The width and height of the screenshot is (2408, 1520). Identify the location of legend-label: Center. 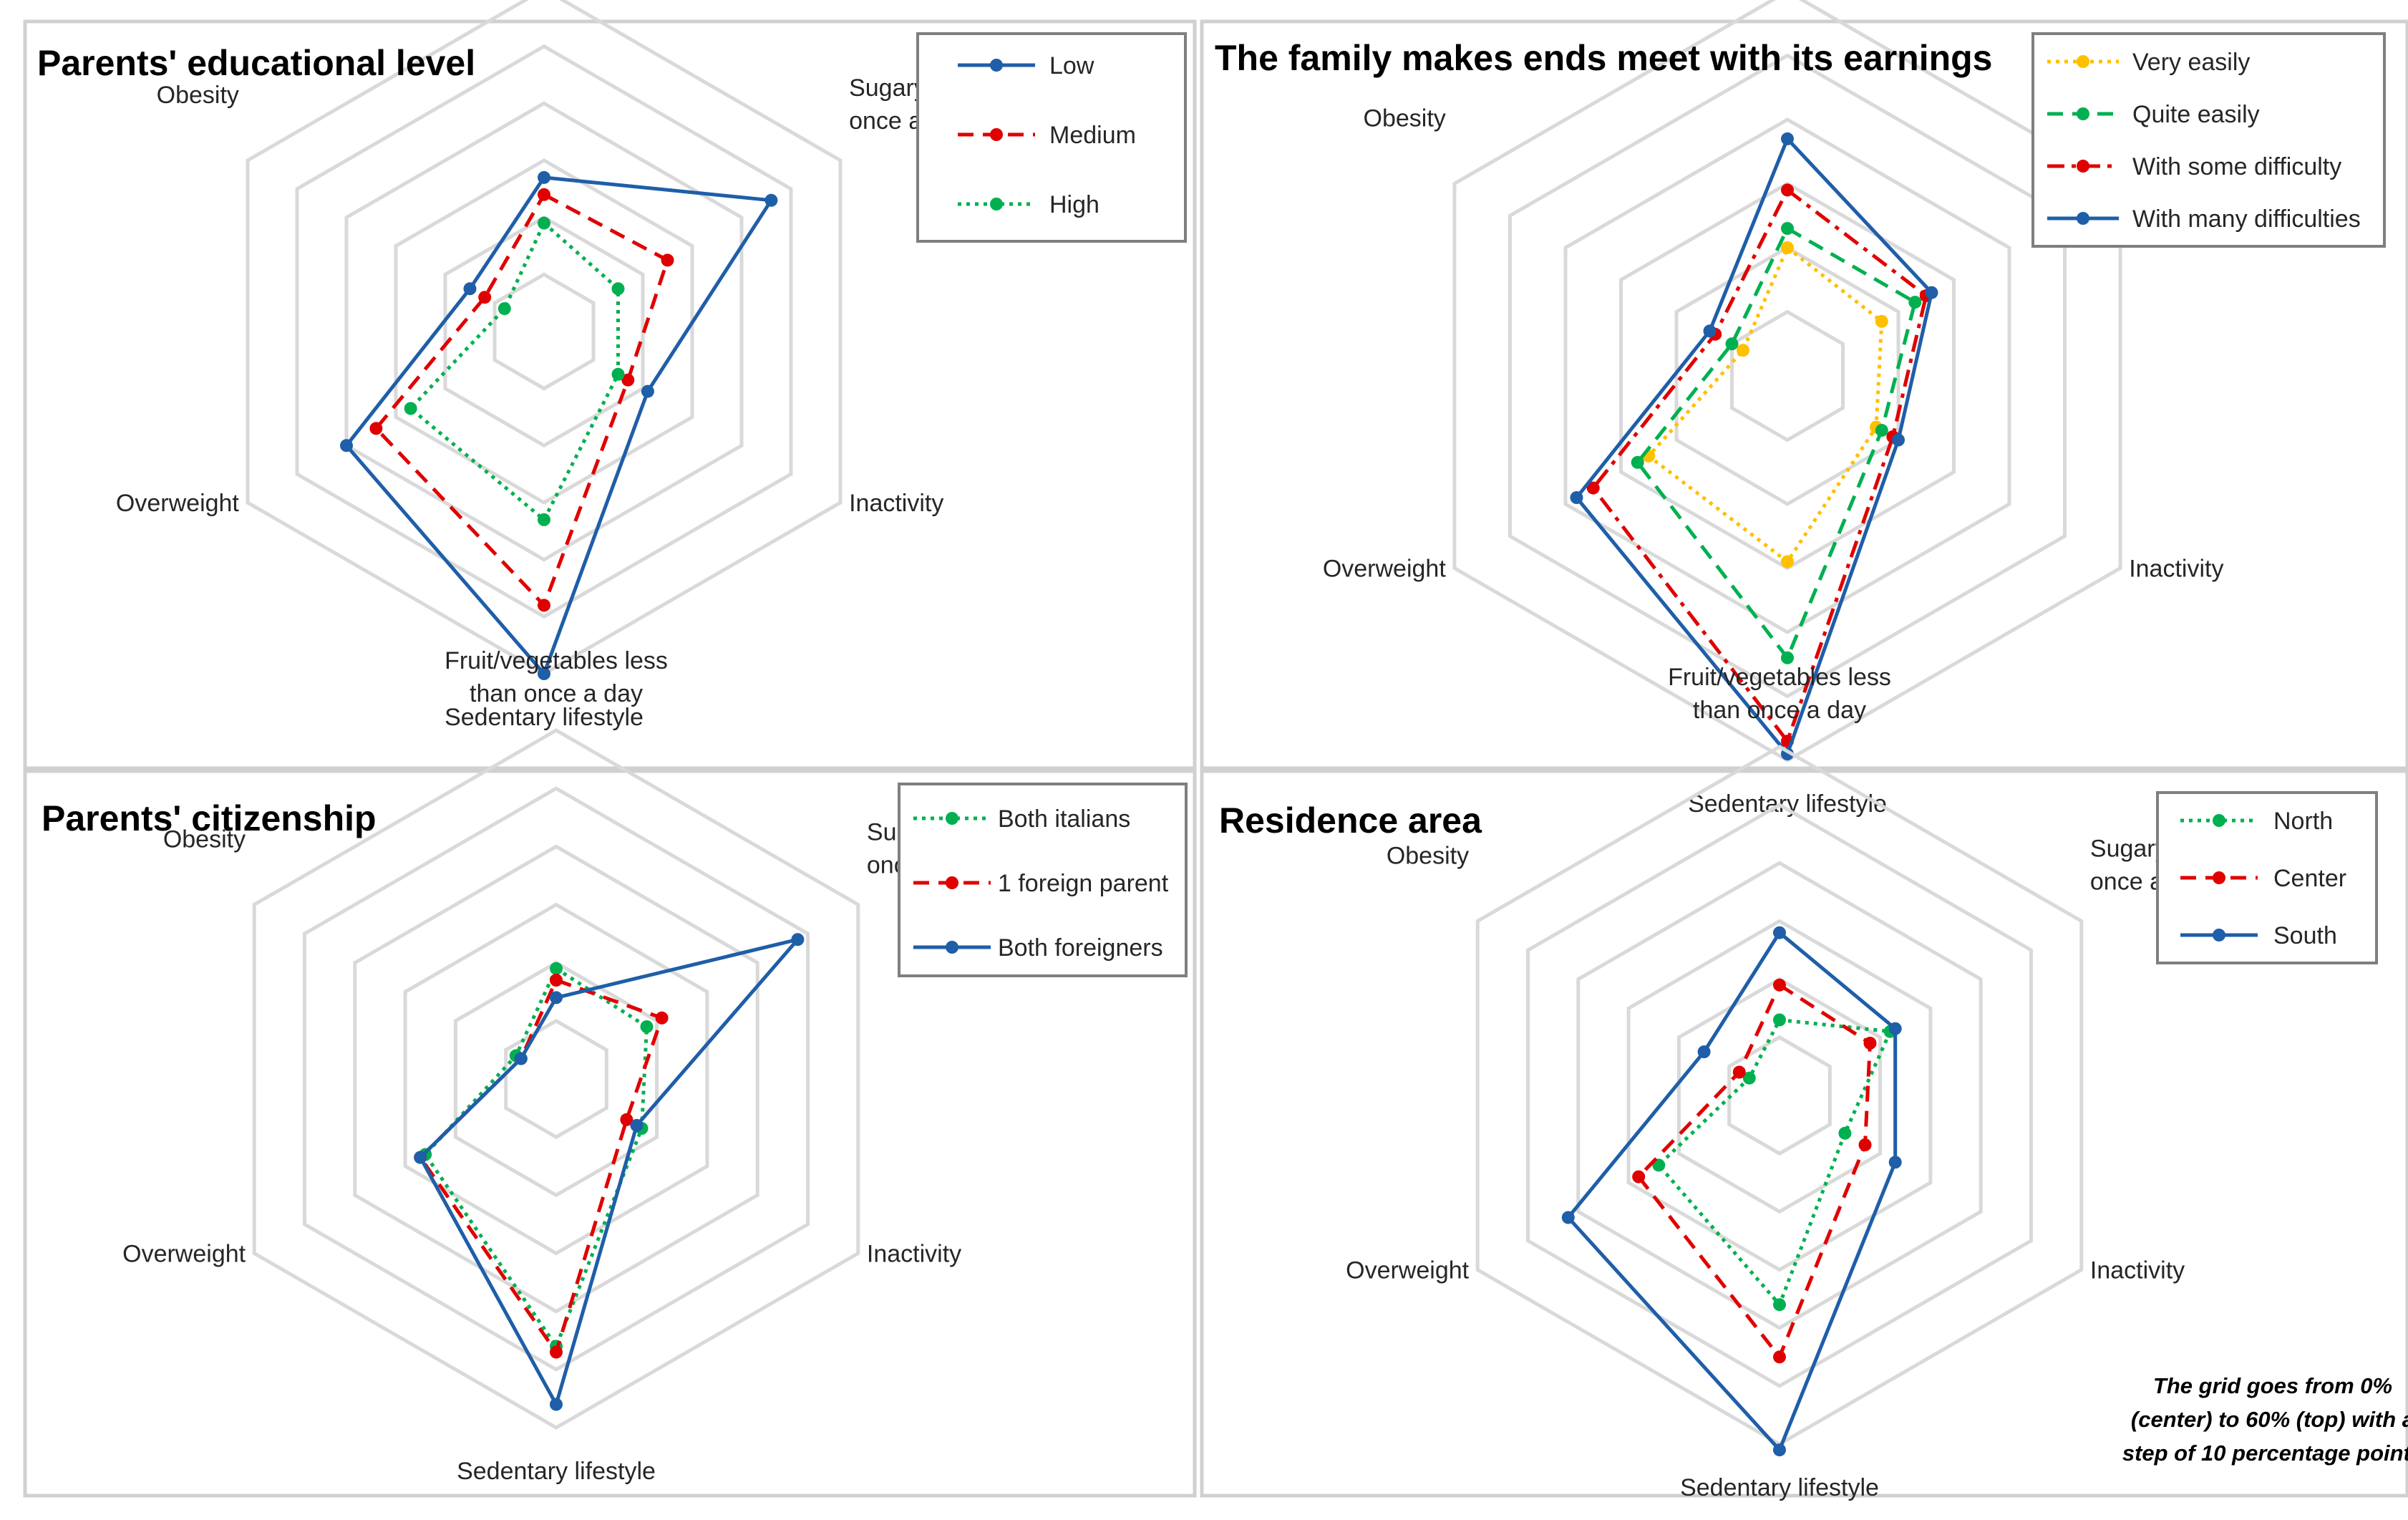
(2310, 879).